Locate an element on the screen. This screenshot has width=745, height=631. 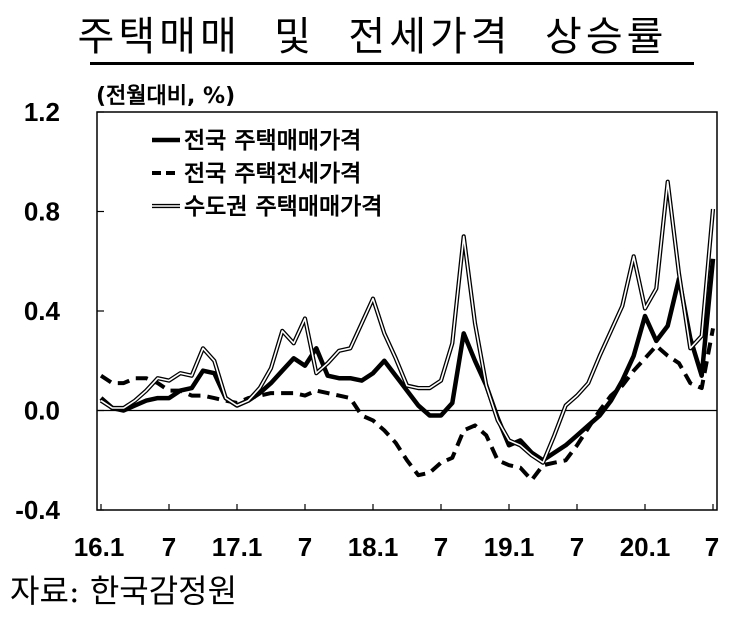
legend-label: 전국 주택매매가격 is located at coordinates (272, 141).